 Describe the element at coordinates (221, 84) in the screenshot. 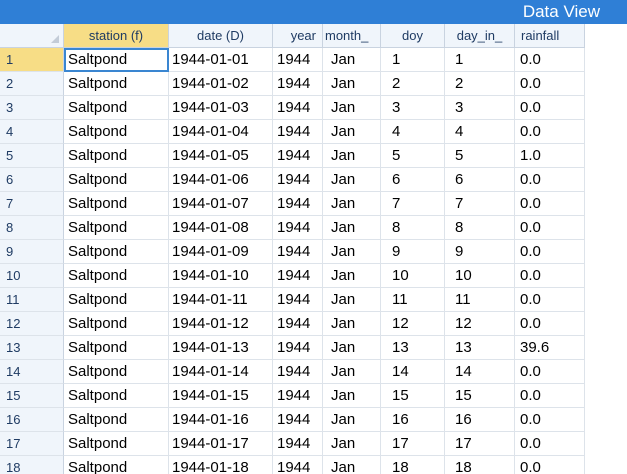

I see `cell-date: 1944-01-02` at that location.